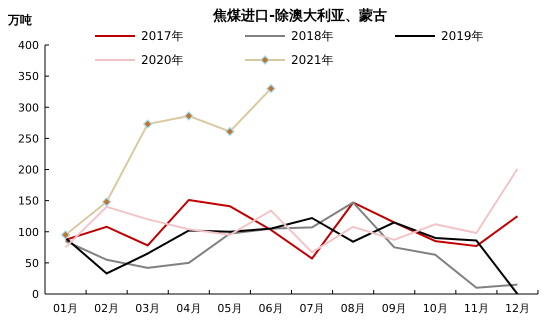  Describe the element at coordinates (462, 36) in the screenshot. I see `legend-label: 2019年` at that location.